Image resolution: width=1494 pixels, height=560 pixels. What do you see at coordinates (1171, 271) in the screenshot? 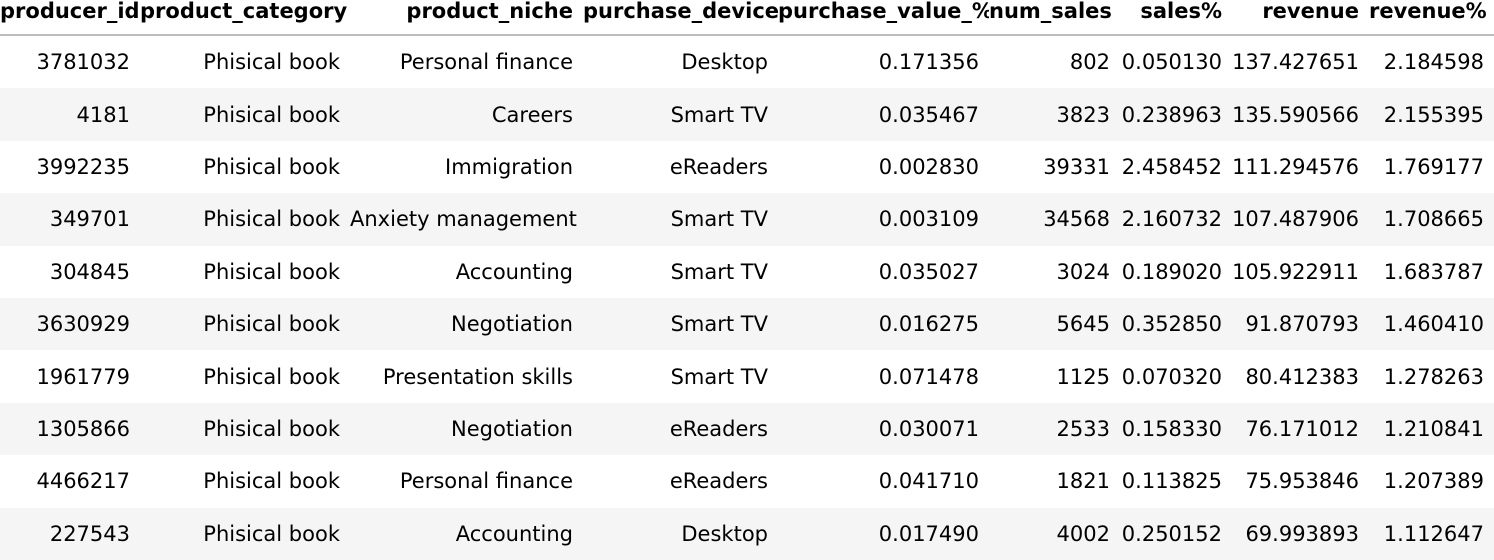
I see `sales-pct-cell: 0.189020` at bounding box center [1171, 271].